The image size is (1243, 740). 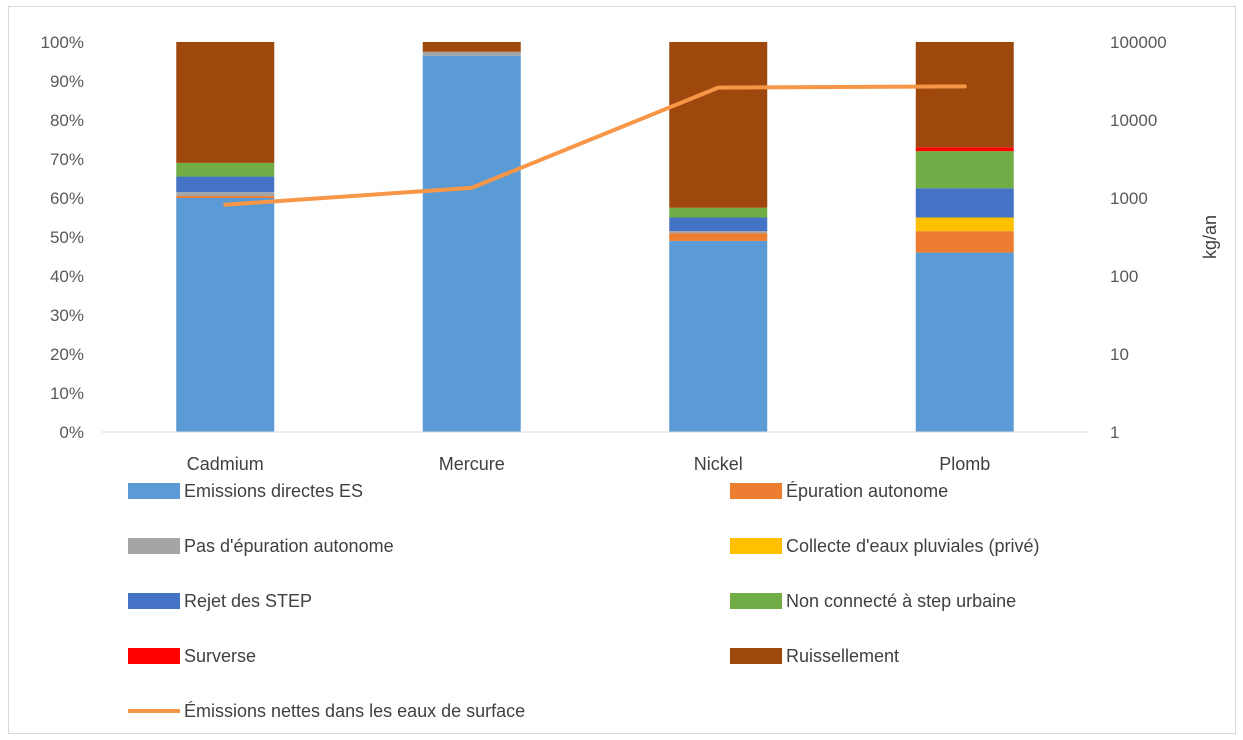 I want to click on y-tick-label: 50%, so click(x=67, y=237).